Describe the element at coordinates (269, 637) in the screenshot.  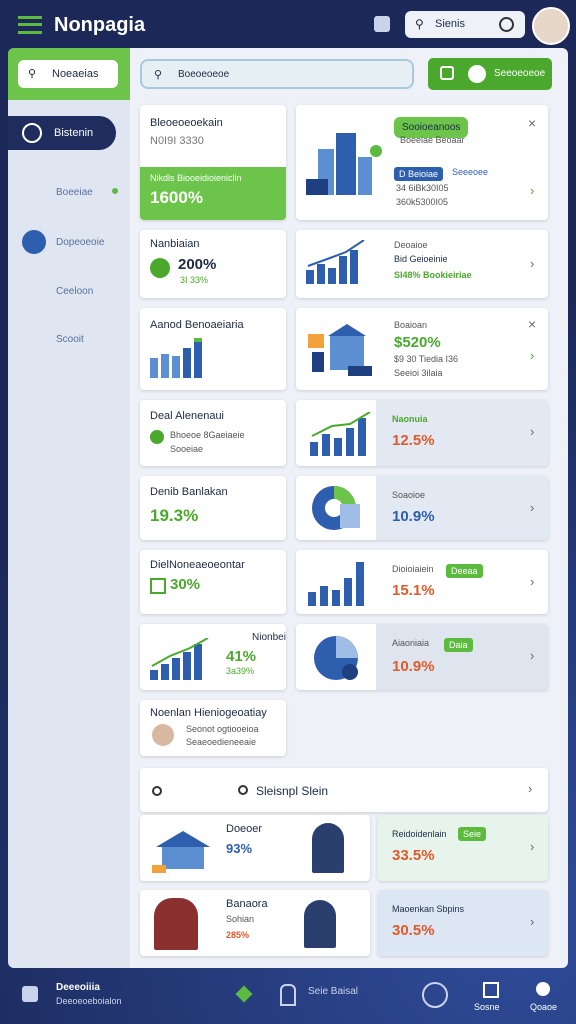
I see `card-title: Nionbeia` at that location.